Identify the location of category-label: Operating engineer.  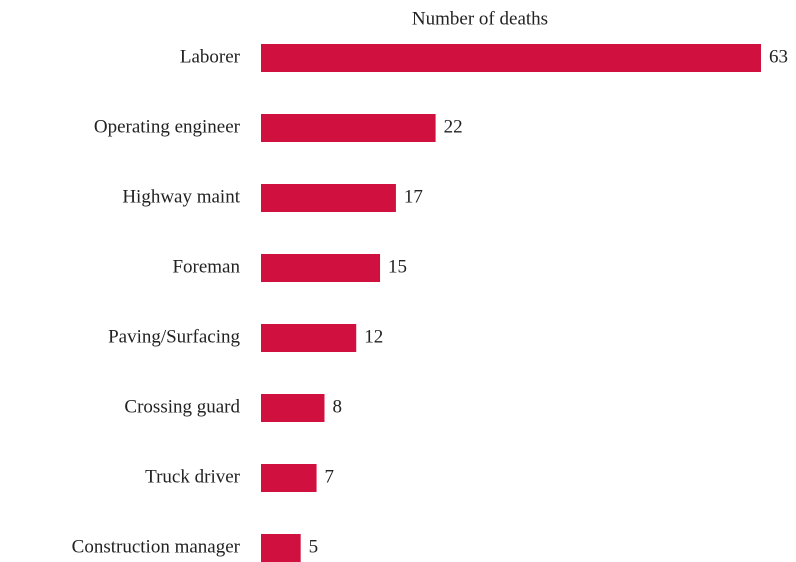
(167, 126).